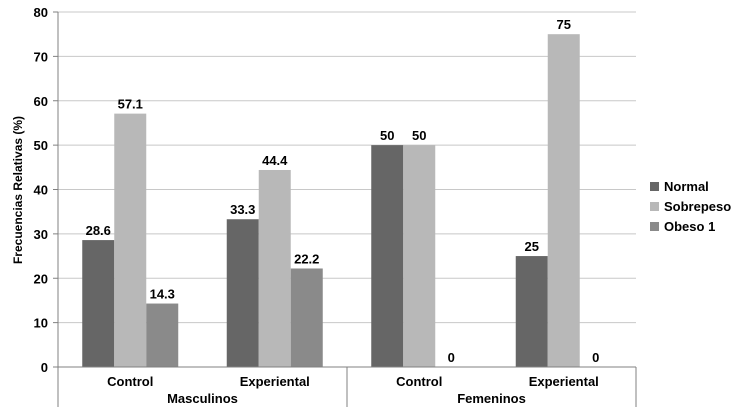  I want to click on legend-label: Obeso 1, so click(689, 226).